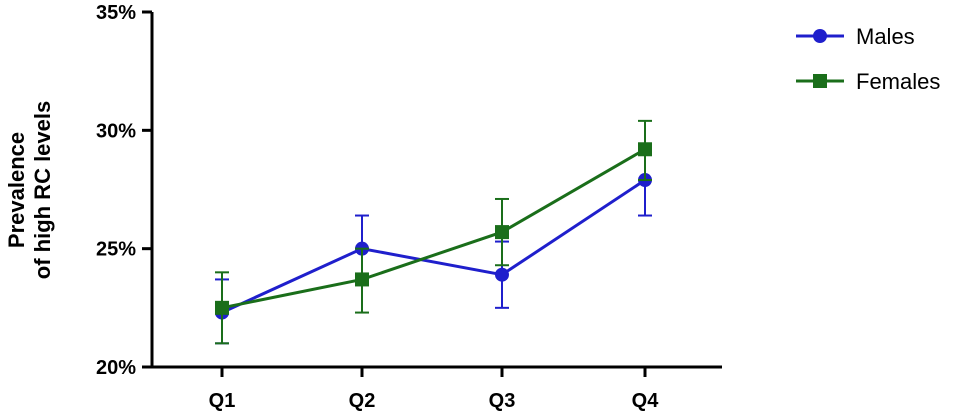  Describe the element at coordinates (222, 401) in the screenshot. I see `x-tick-label: Q1` at that location.